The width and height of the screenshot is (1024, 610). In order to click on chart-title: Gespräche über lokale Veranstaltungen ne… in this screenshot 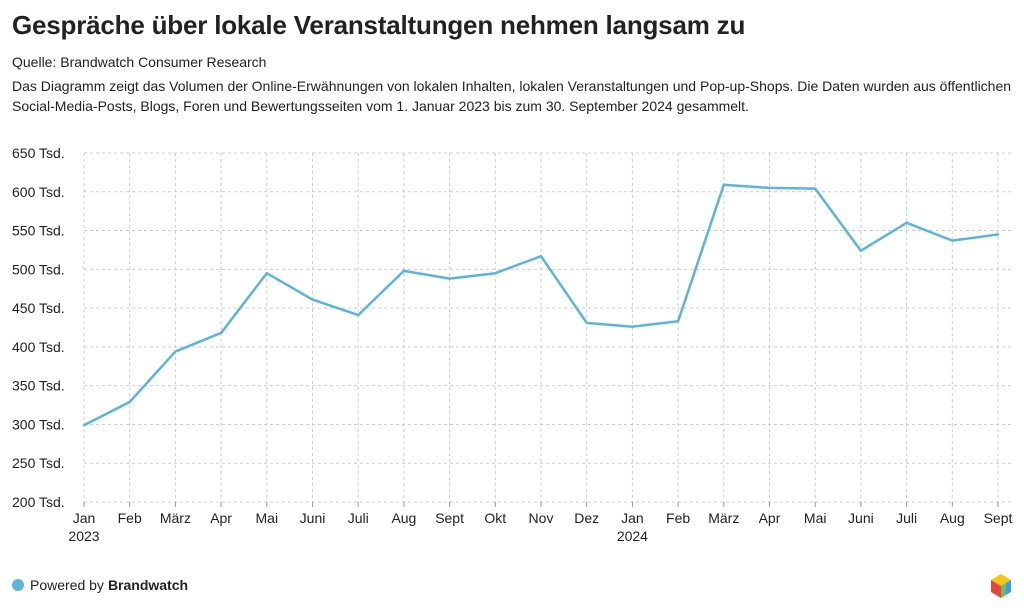, I will do `click(379, 25)`.